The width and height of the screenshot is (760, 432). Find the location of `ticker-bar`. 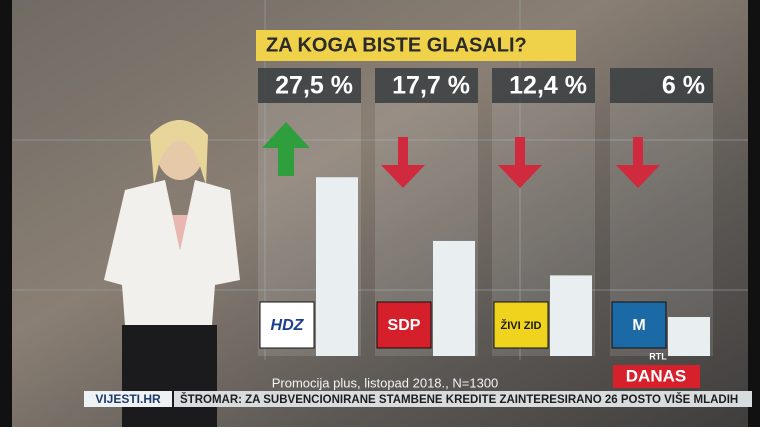

ticker-bar is located at coordinates (463, 399).